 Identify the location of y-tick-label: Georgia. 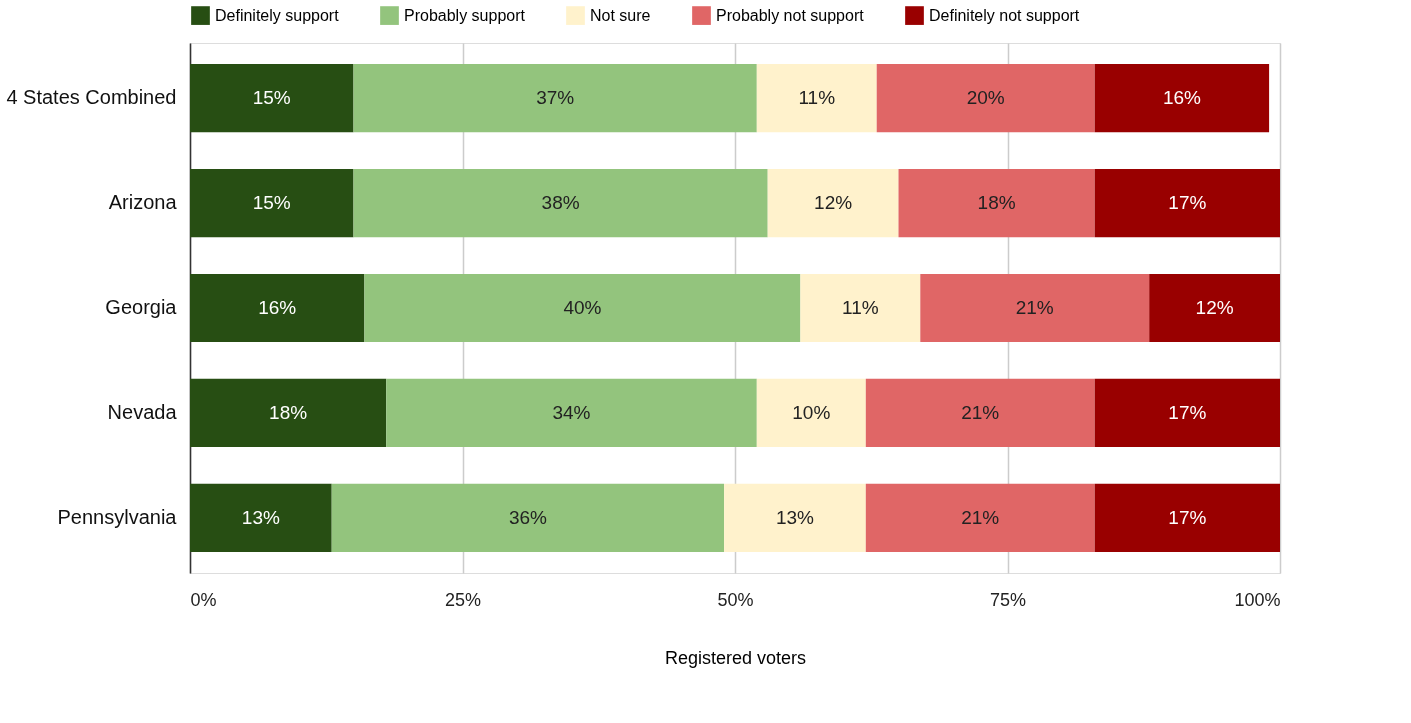
(141, 307).